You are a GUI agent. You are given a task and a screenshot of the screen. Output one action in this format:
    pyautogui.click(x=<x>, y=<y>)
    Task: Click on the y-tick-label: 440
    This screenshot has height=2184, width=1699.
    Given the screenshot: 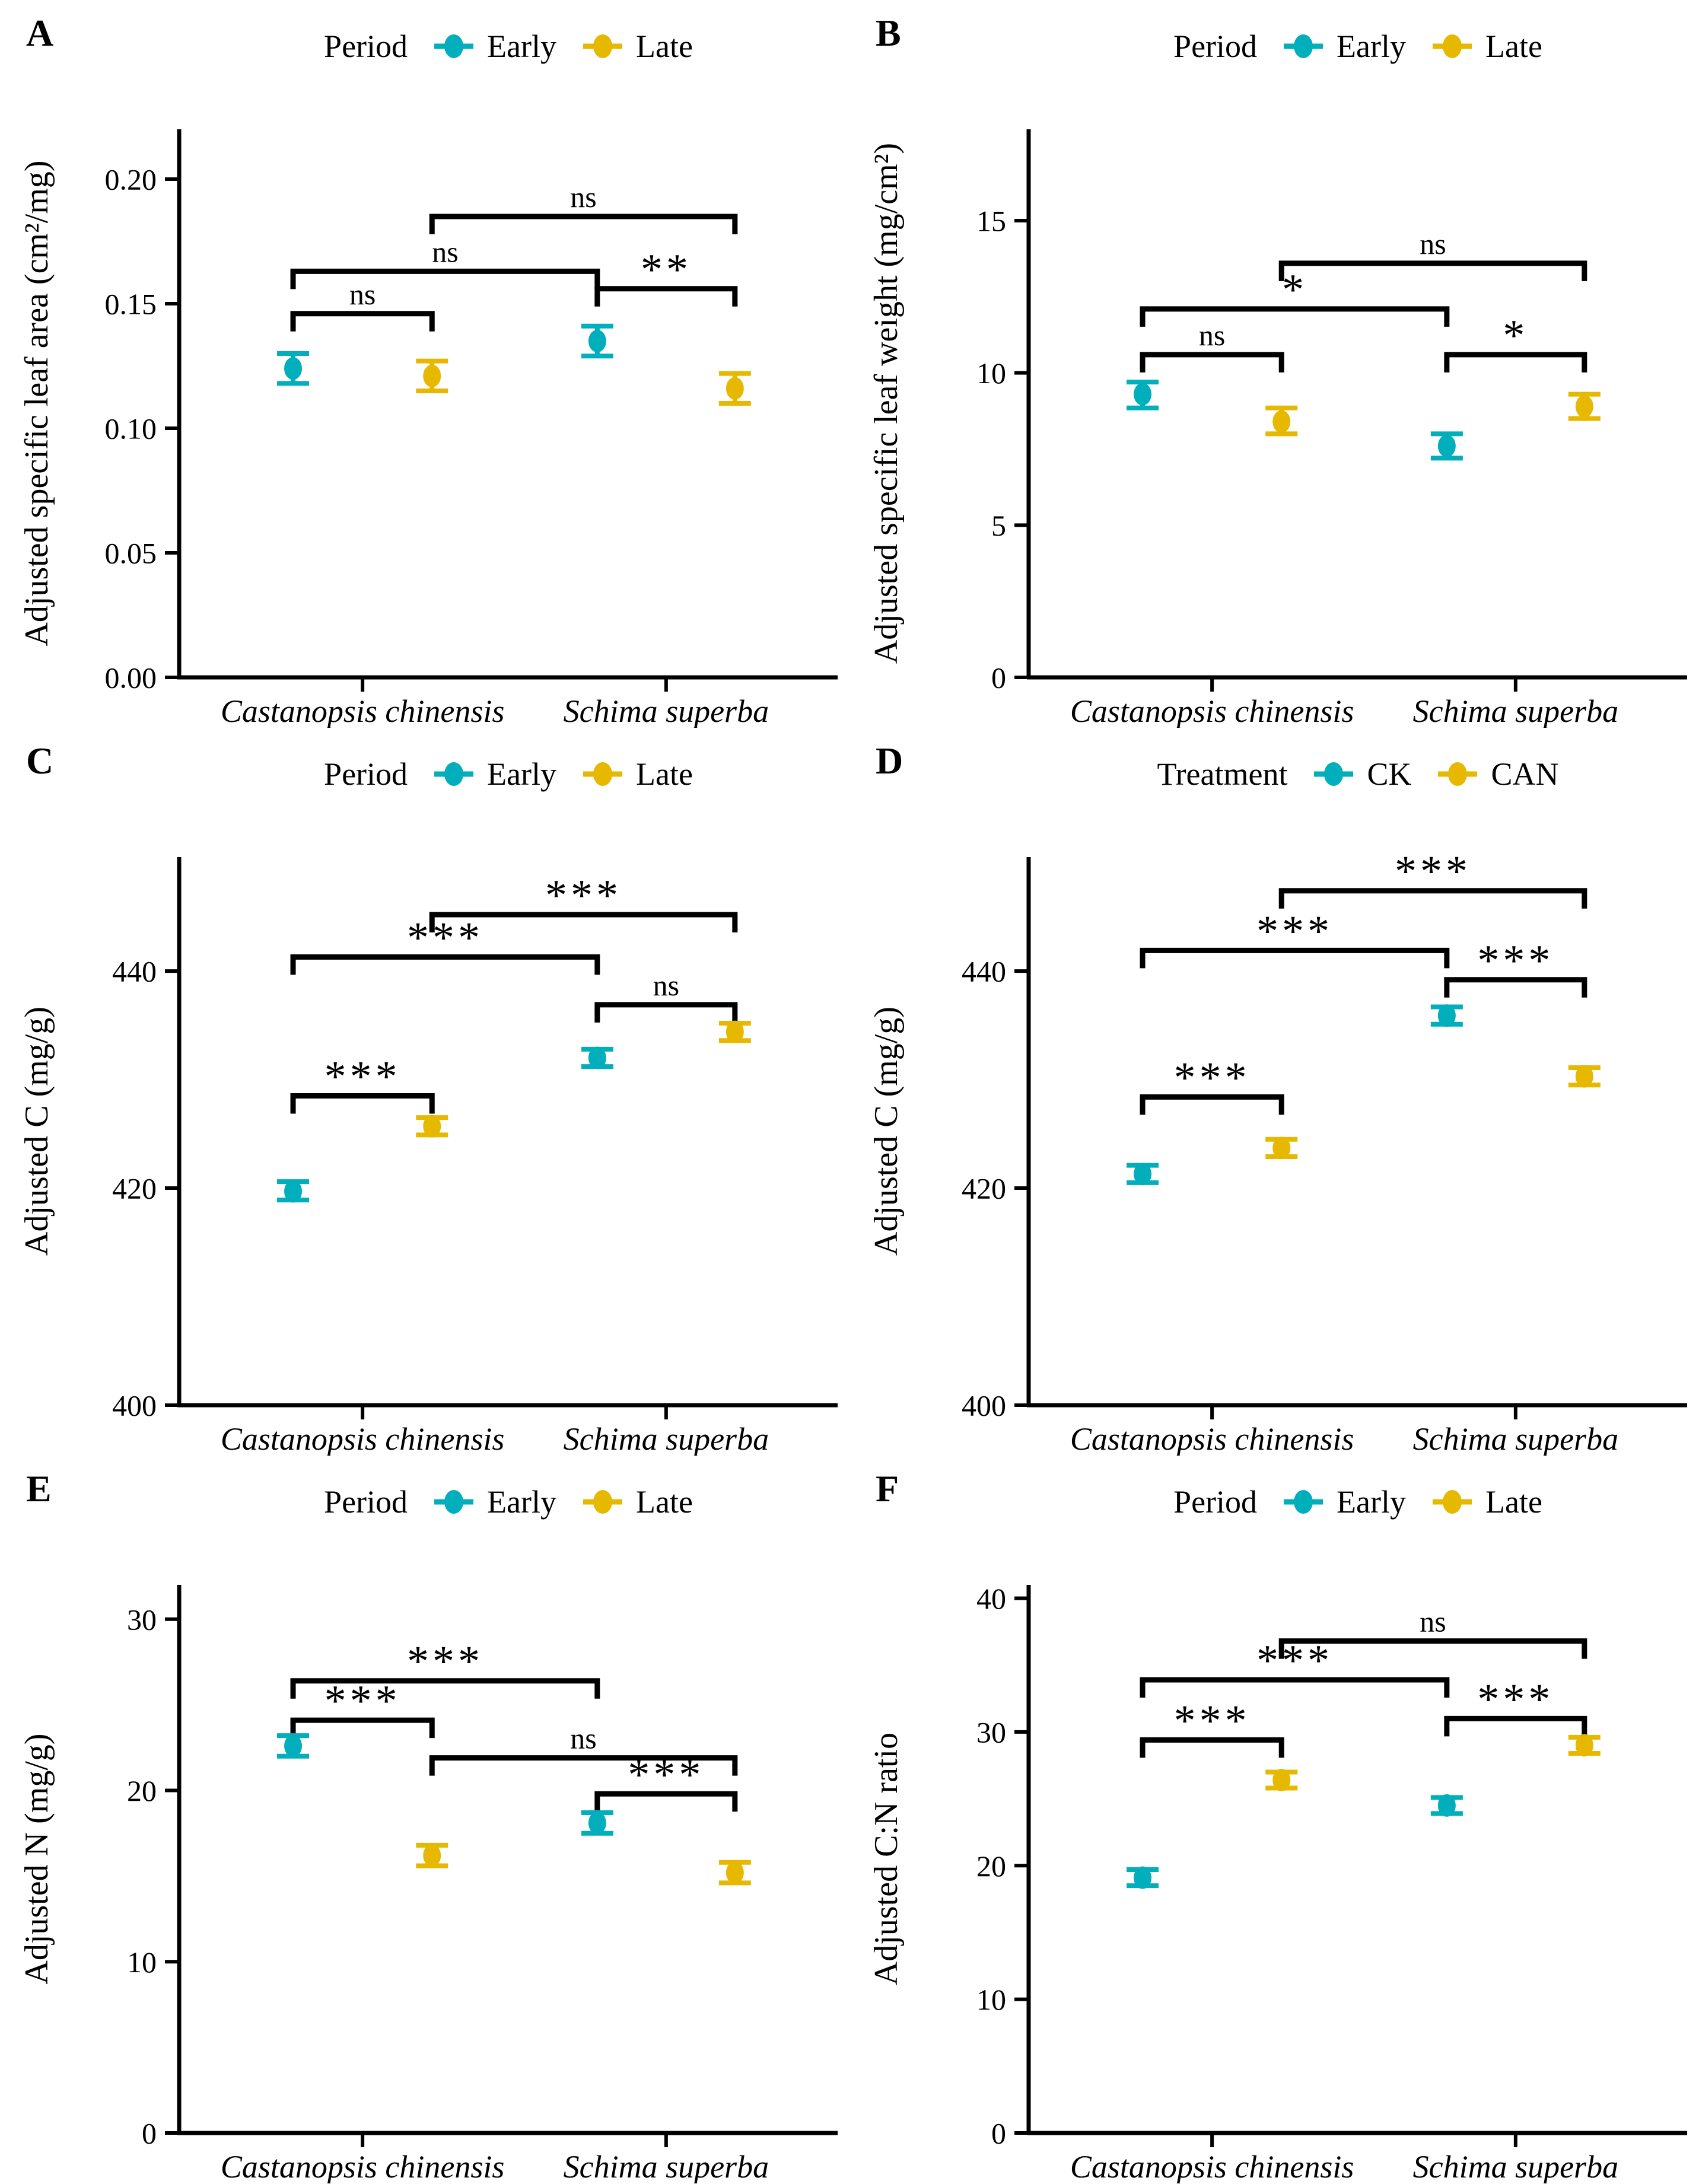 What is the action you would take?
    pyautogui.click(x=984, y=971)
    